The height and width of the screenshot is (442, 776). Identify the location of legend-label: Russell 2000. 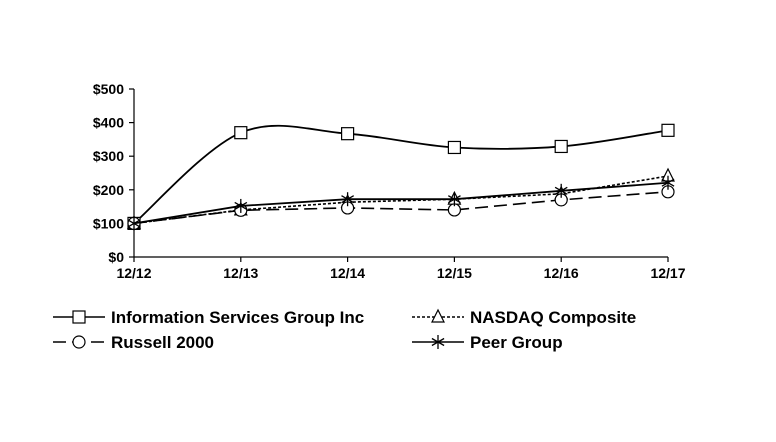
(162, 342).